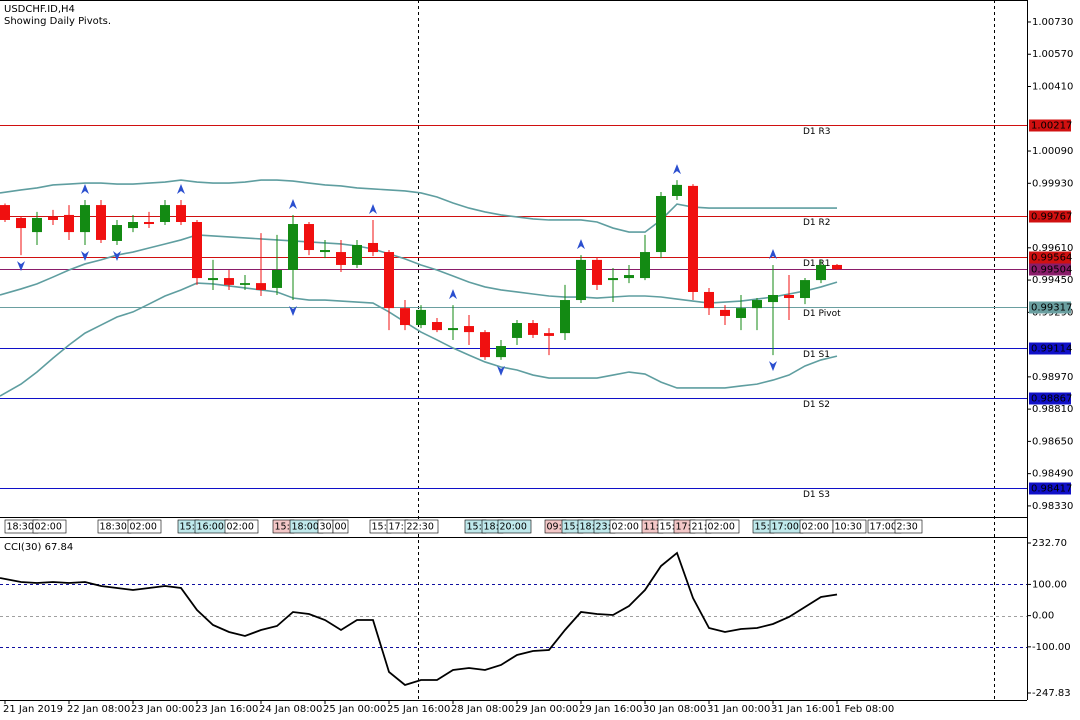 This screenshot has height=720, width=1080. I want to click on y-tick-label: 1.00730, so click(1052, 22).